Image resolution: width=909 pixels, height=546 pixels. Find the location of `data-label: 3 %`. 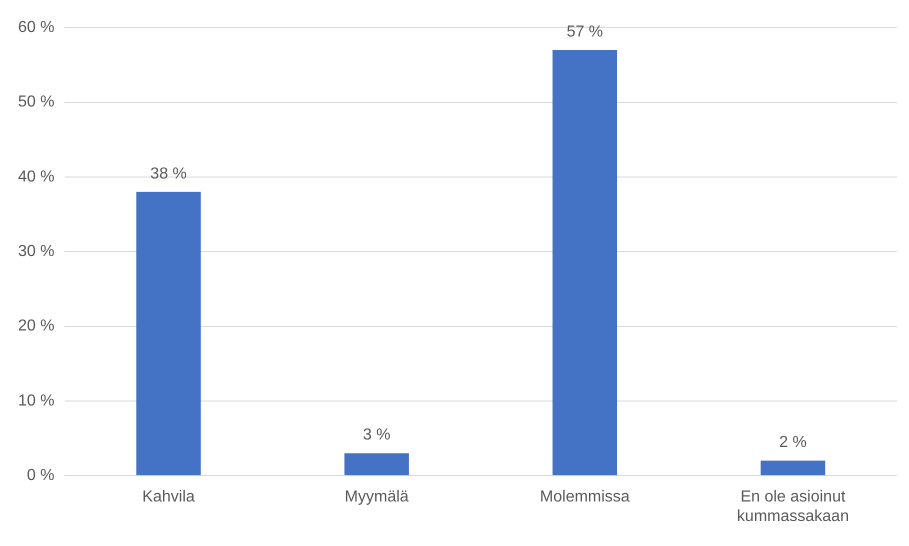

data-label: 3 % is located at coordinates (376, 435).